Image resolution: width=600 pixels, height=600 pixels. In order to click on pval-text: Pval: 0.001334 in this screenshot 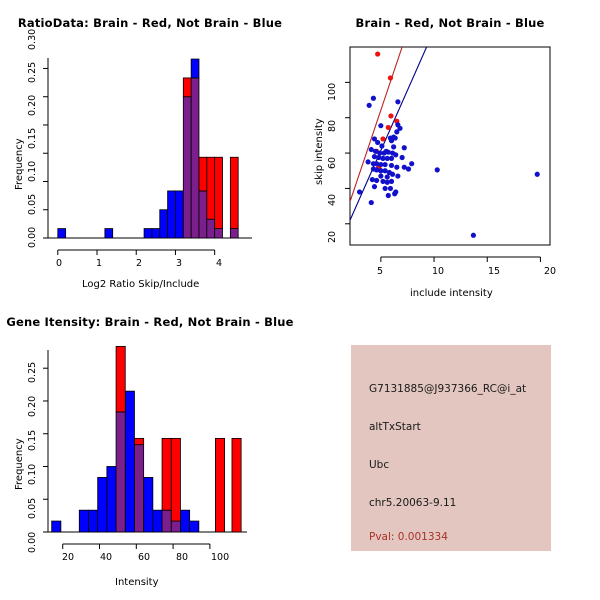, I will do `click(408, 537)`.